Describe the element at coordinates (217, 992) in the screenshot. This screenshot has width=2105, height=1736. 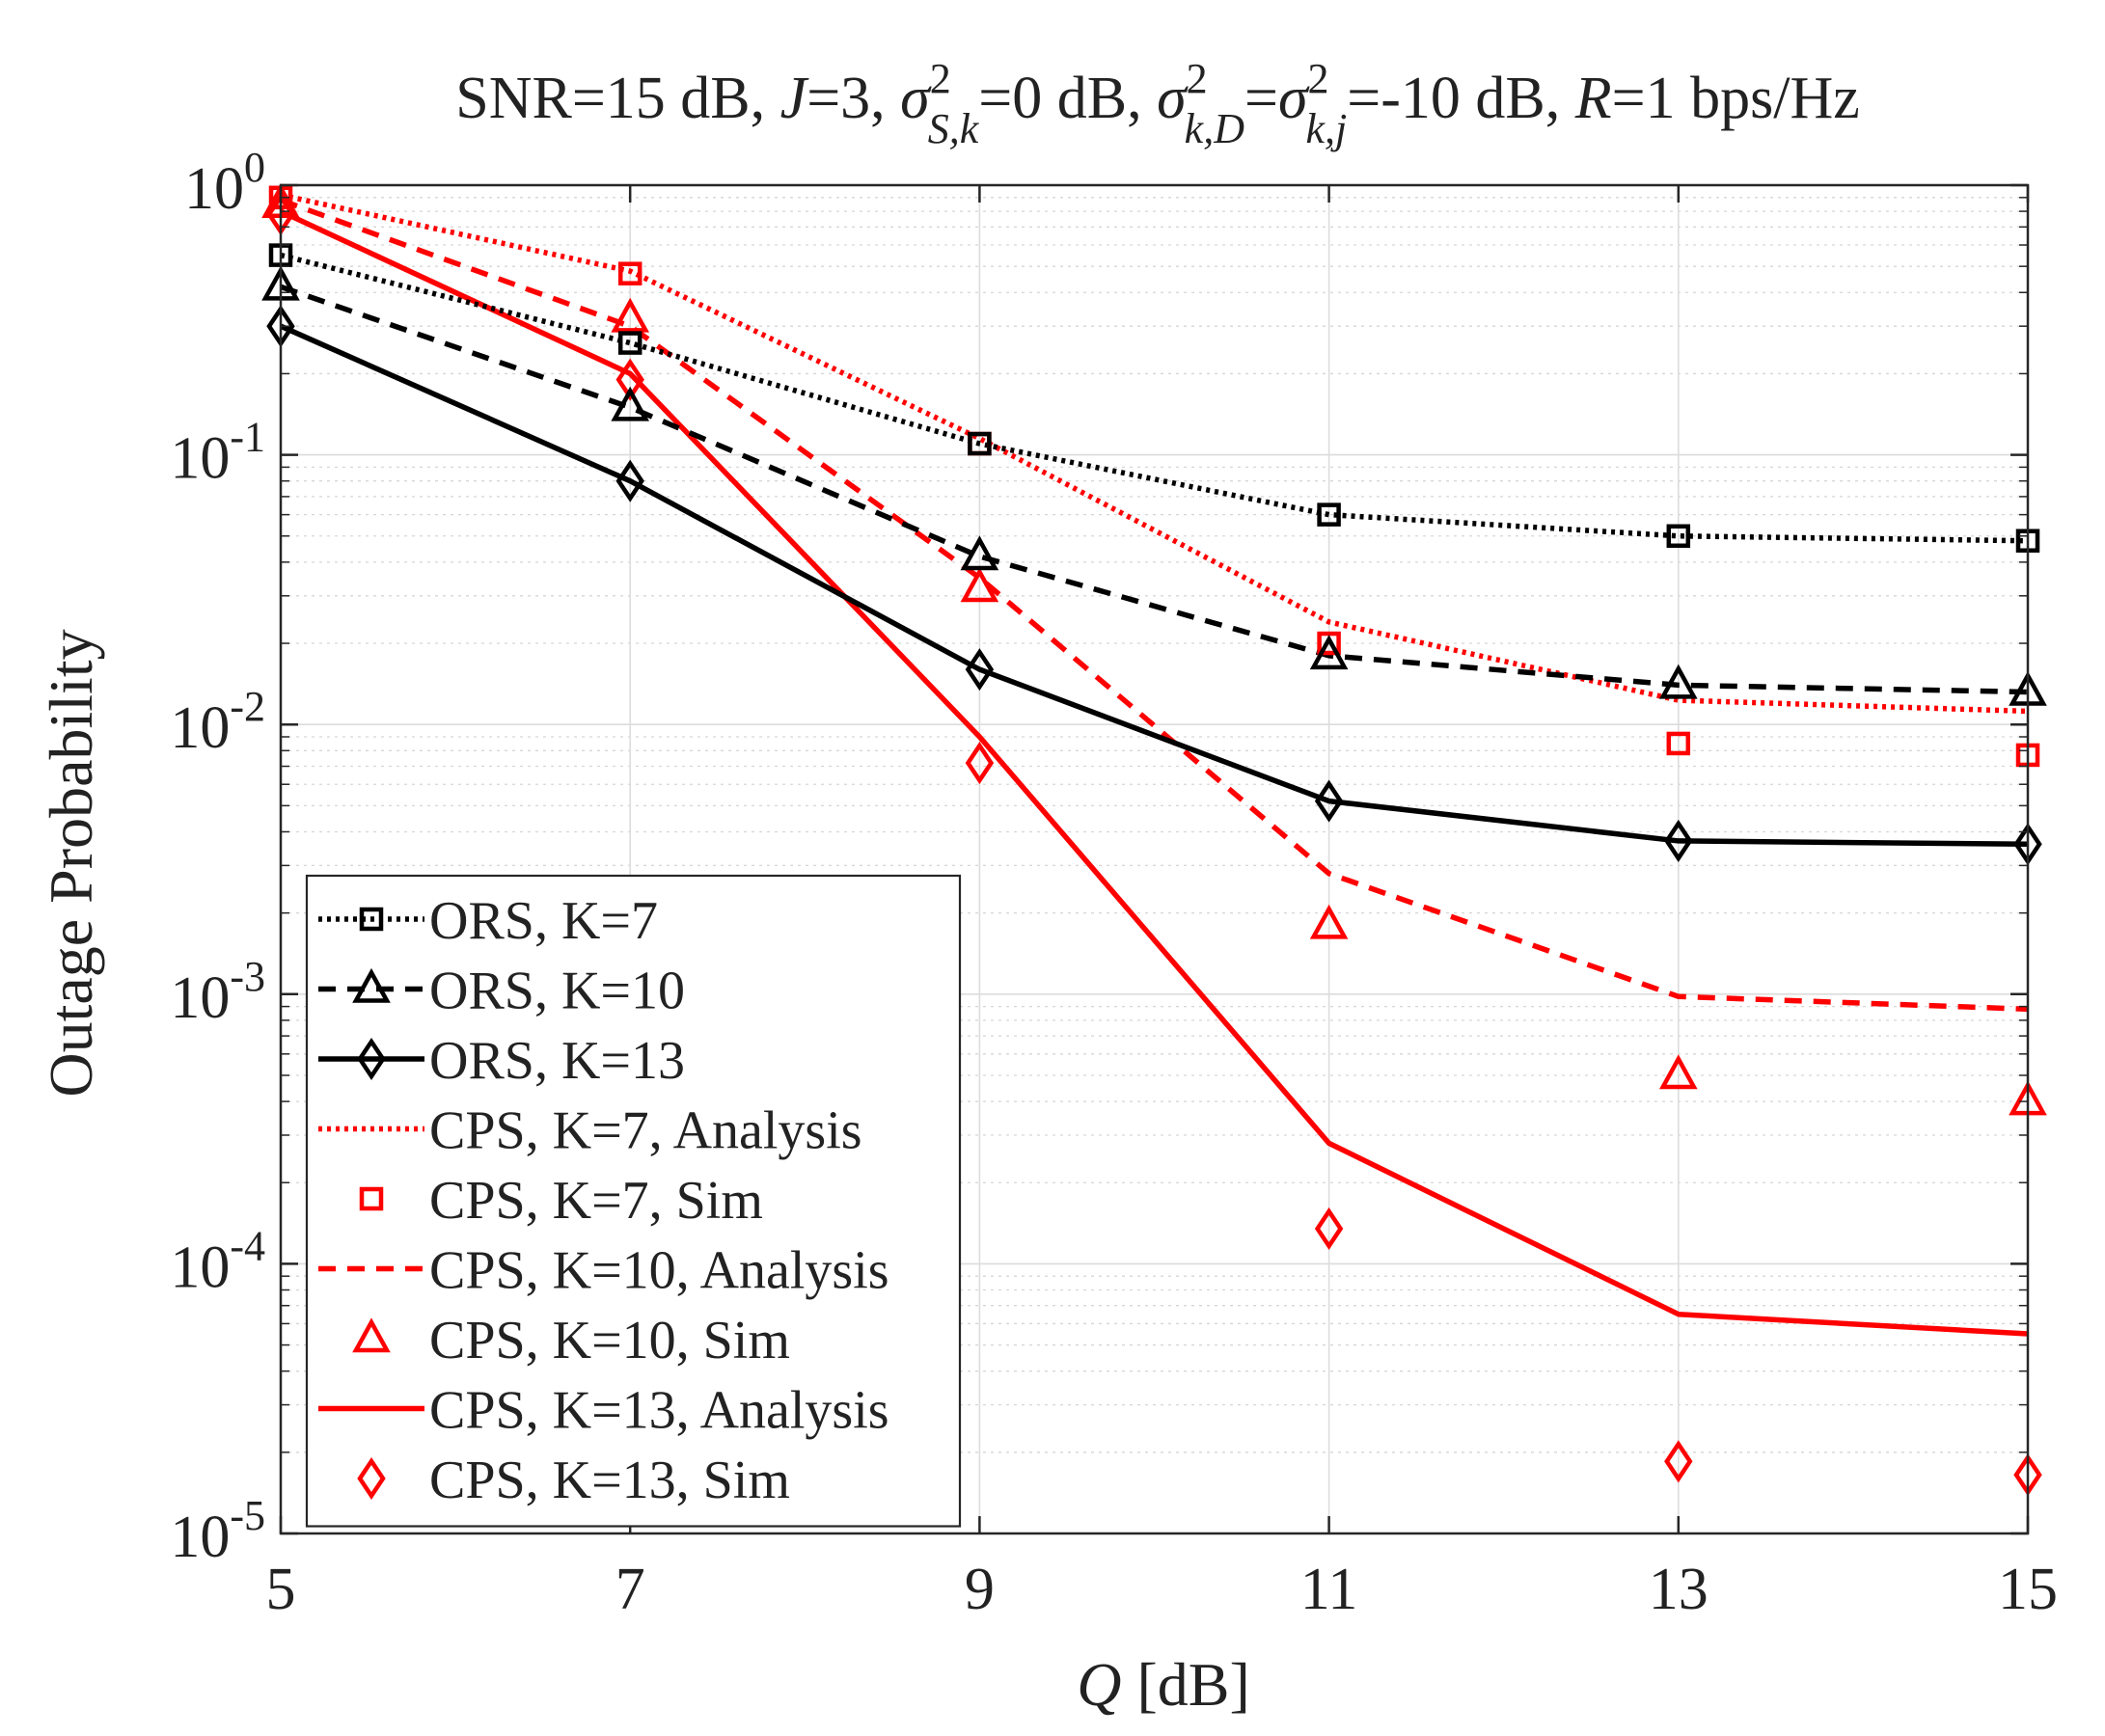
I see `y-tick-label: 10⁻³` at that location.